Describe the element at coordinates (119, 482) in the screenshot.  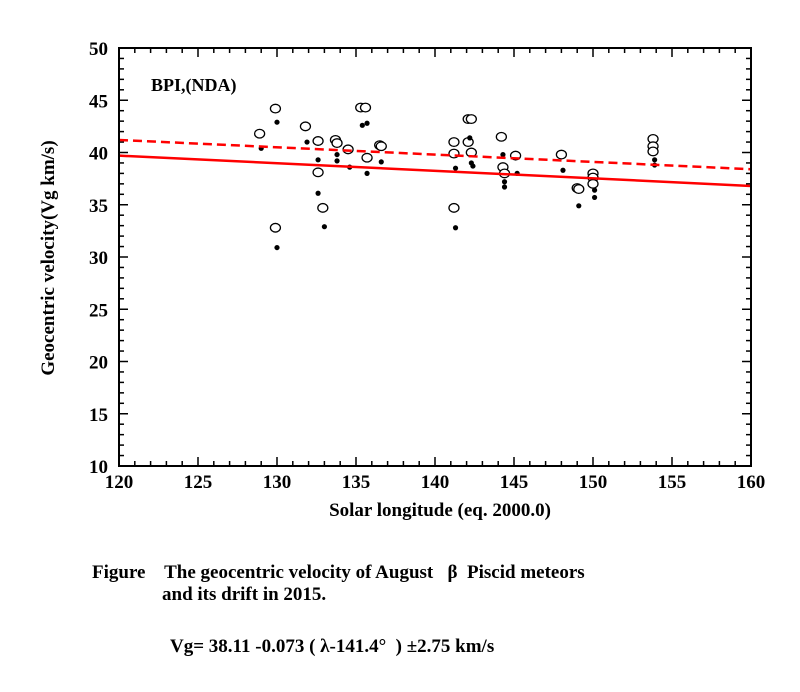
I see `x-tick-label: 120` at that location.